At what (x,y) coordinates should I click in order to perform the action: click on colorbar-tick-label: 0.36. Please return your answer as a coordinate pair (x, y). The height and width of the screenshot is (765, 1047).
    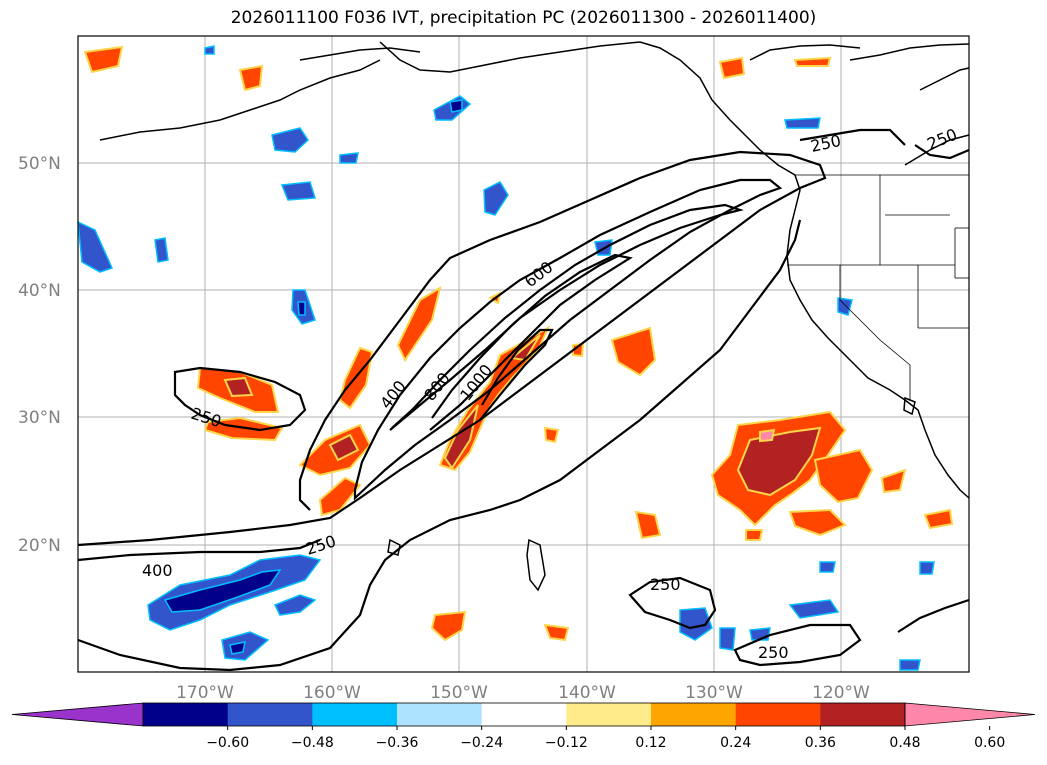
    Looking at the image, I should click on (820, 743).